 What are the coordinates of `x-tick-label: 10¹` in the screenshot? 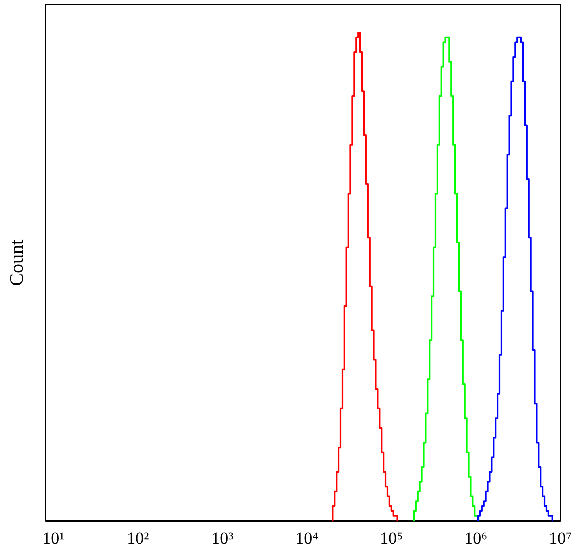 It's located at (53, 538).